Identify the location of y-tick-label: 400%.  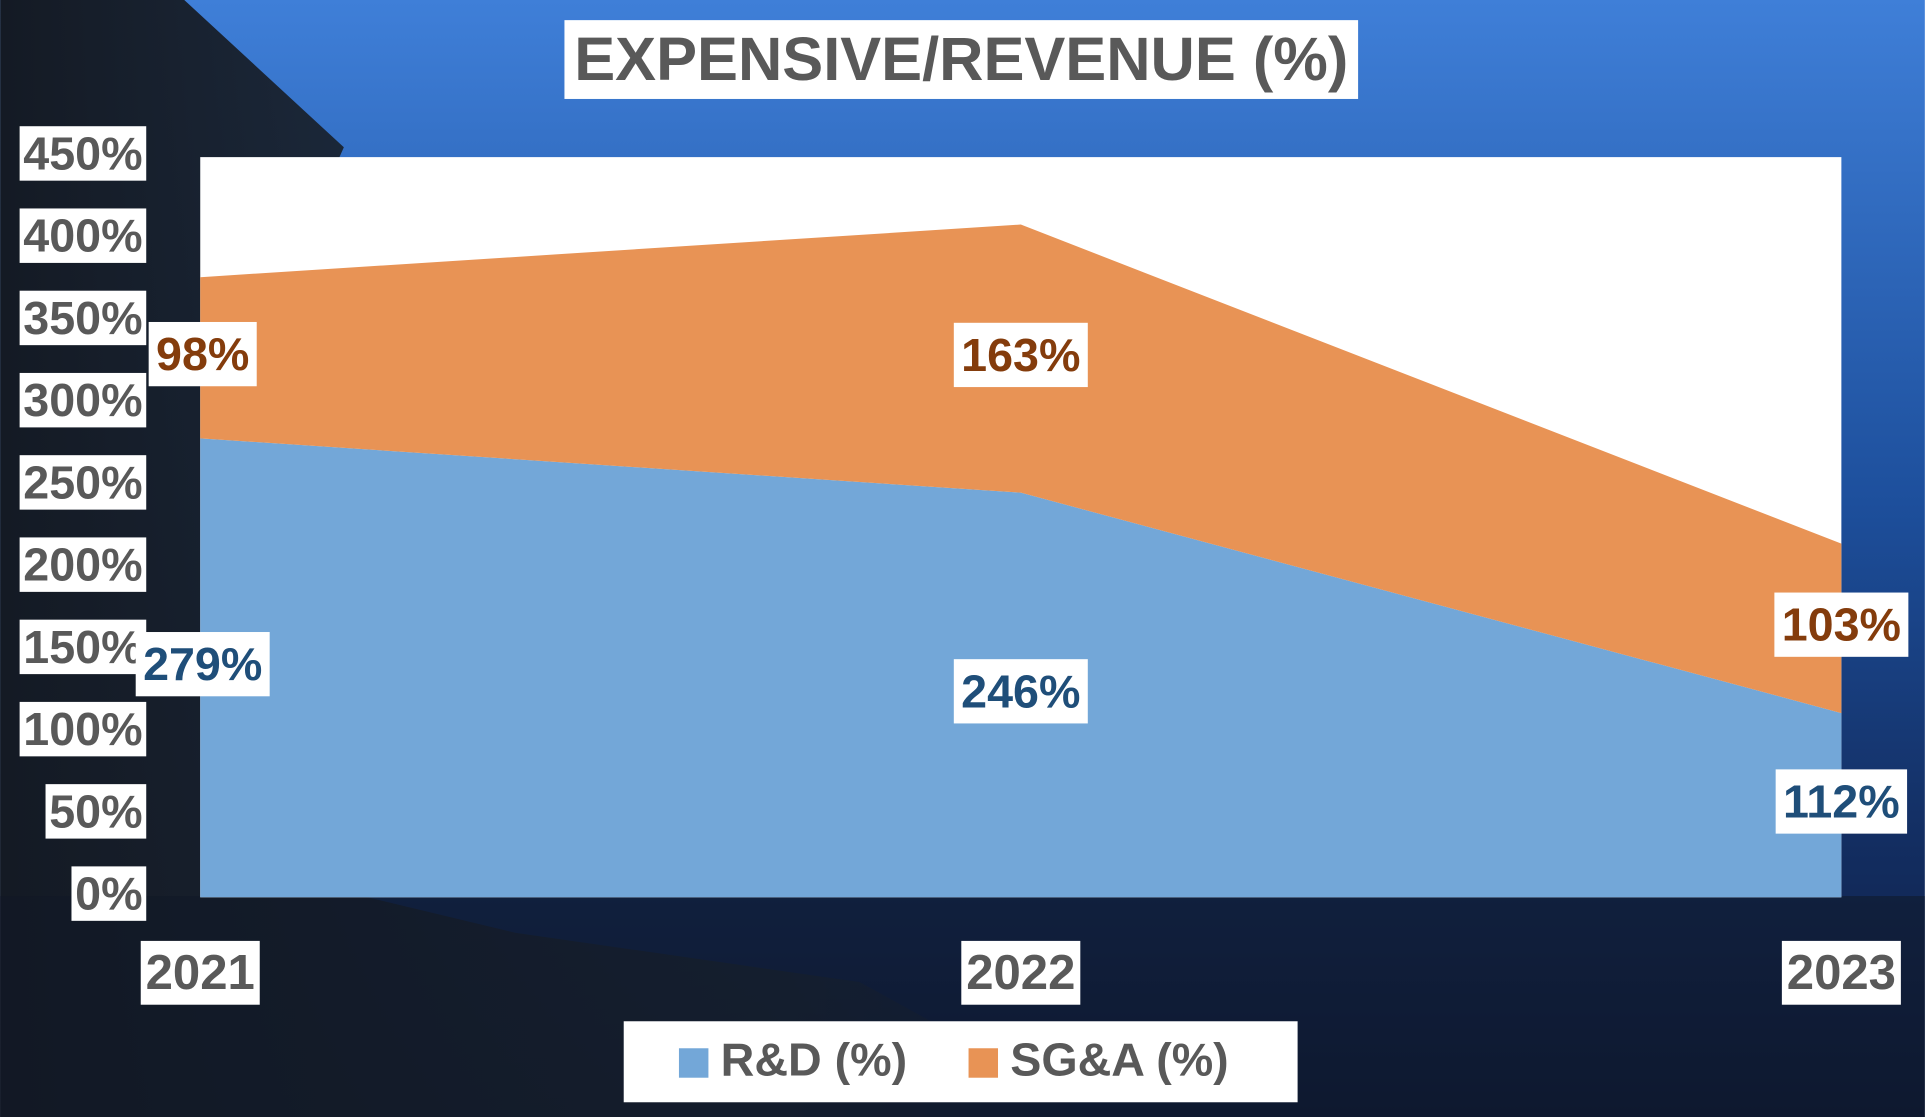
(82, 236).